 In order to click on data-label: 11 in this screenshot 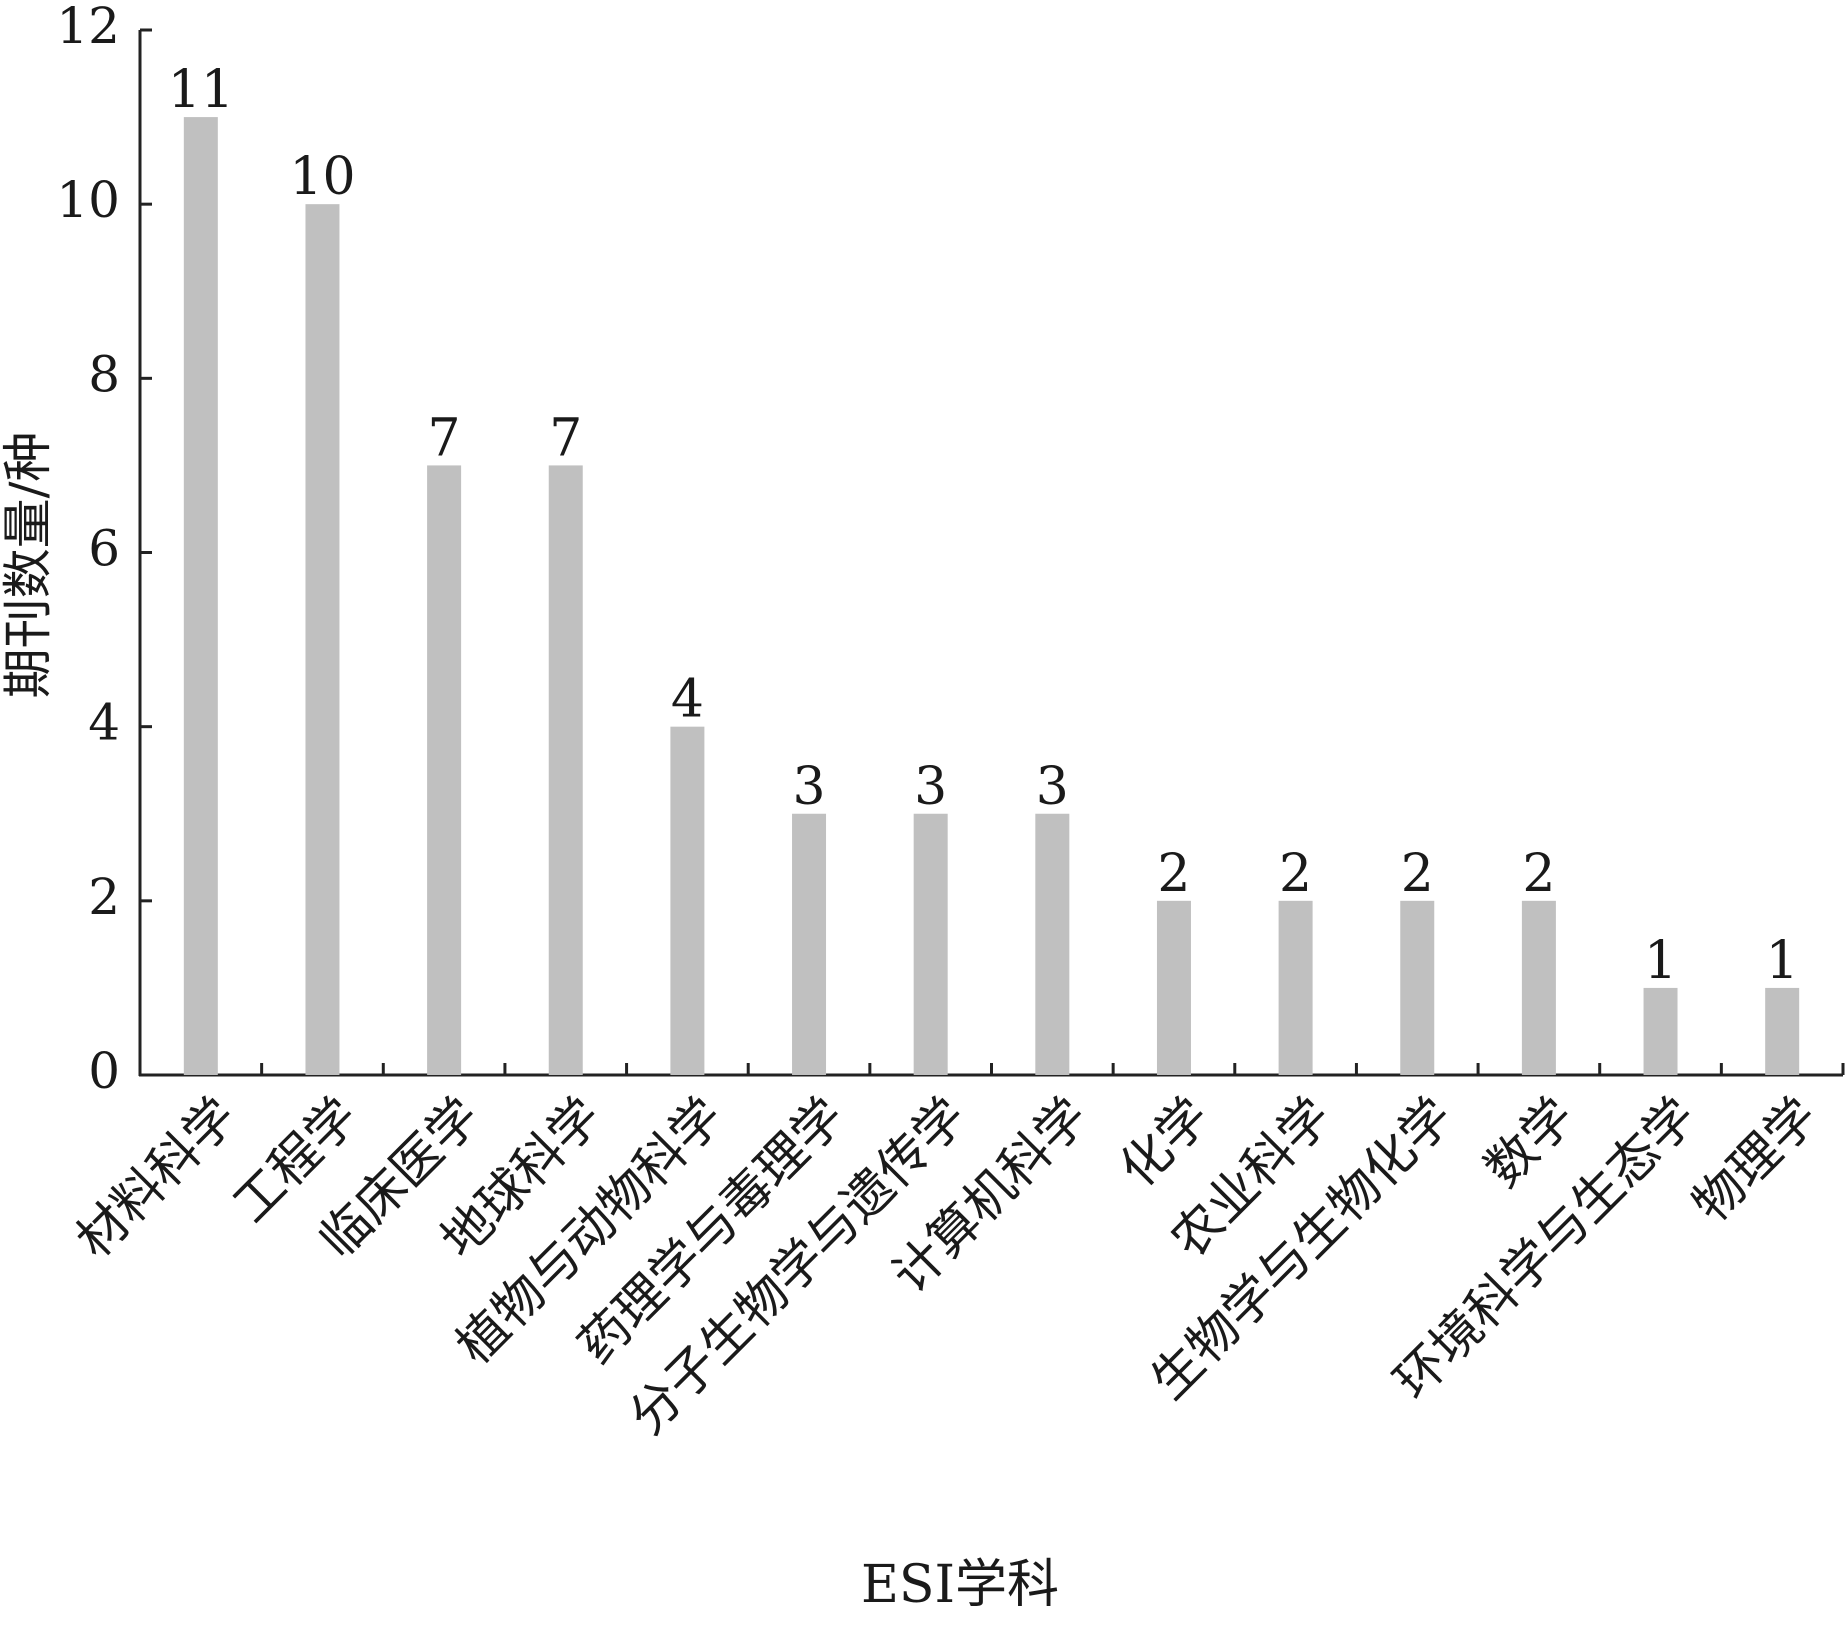, I will do `click(201, 90)`.